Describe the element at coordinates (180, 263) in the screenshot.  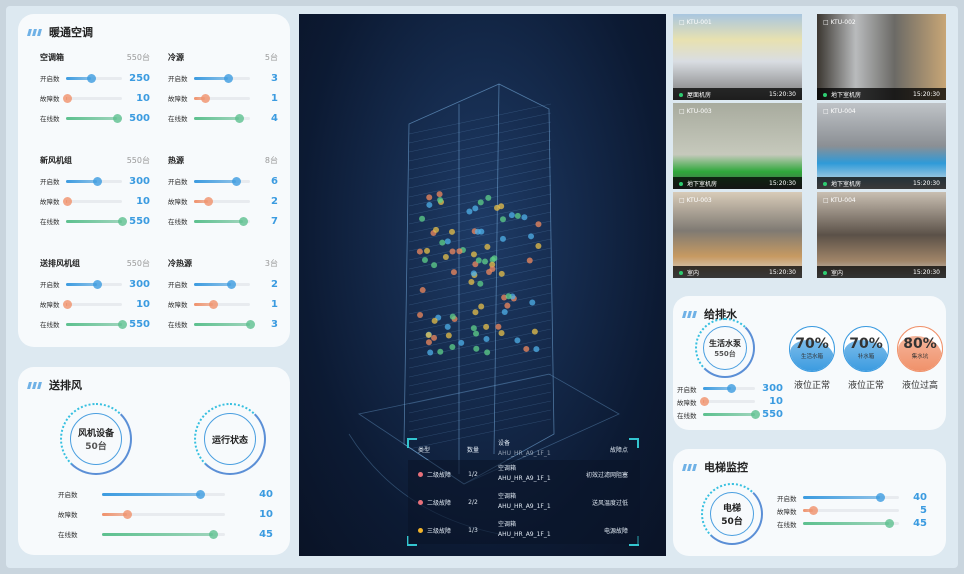
I see `group-name: 冷热源` at that location.